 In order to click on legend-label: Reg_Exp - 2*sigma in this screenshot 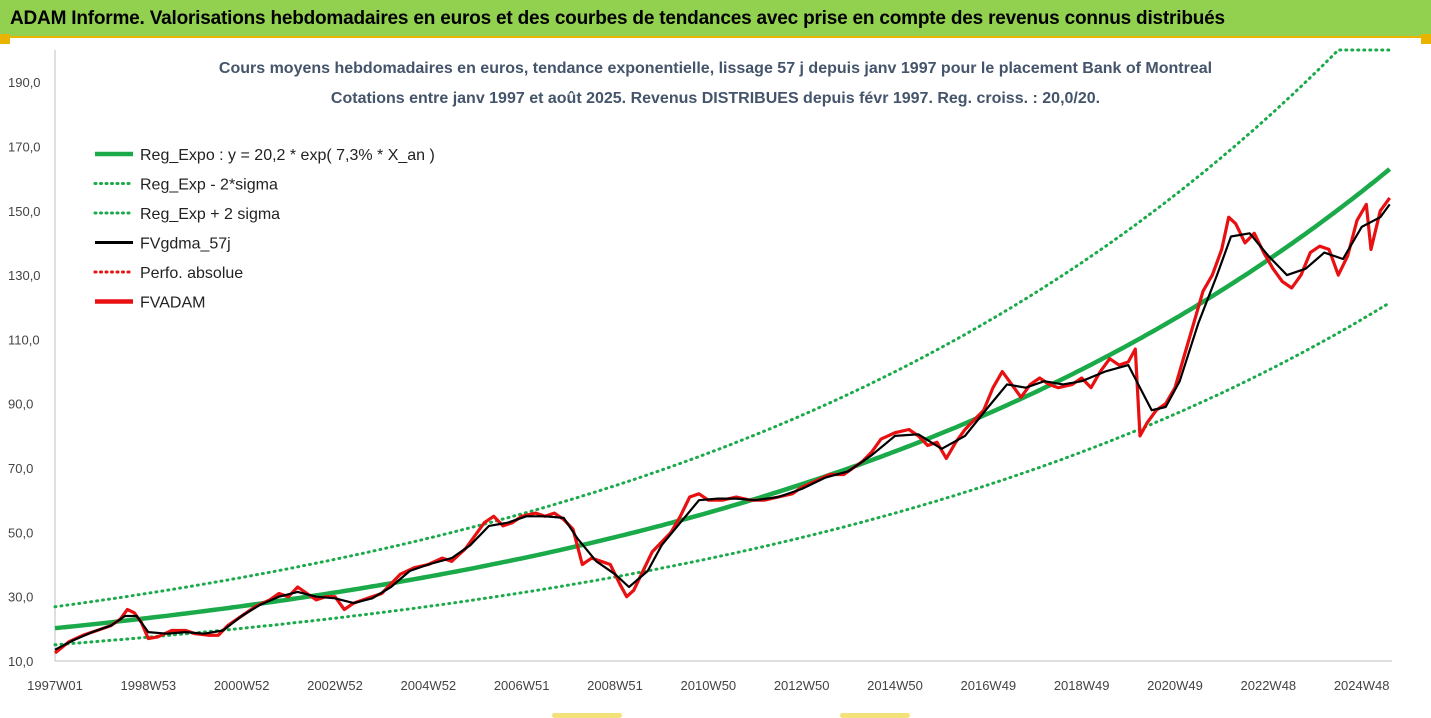, I will do `click(209, 185)`.